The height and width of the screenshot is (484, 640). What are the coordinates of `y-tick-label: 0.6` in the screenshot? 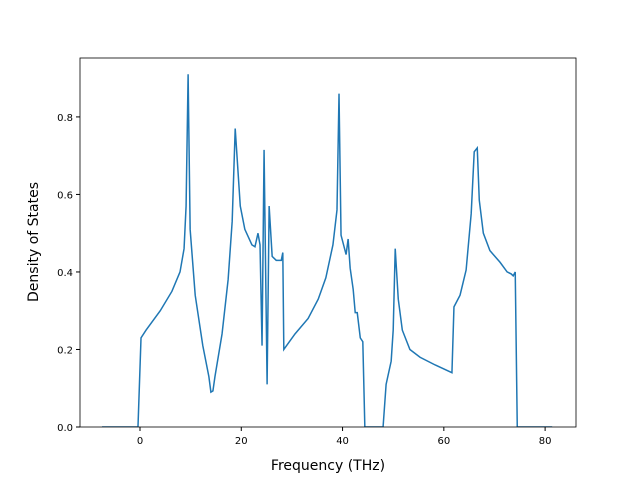 It's located at (65, 195).